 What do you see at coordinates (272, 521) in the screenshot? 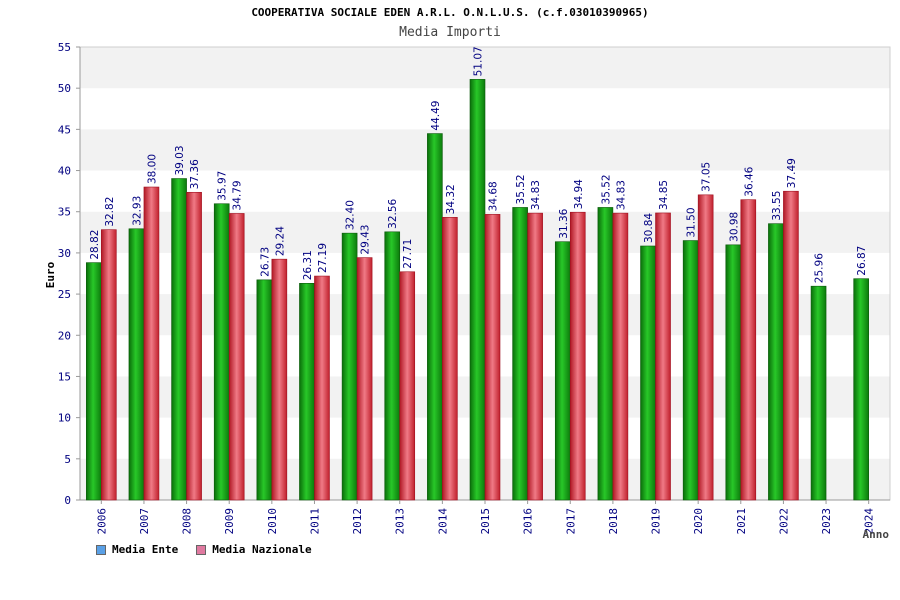
I see `x-tick-label: 2010` at bounding box center [272, 521].